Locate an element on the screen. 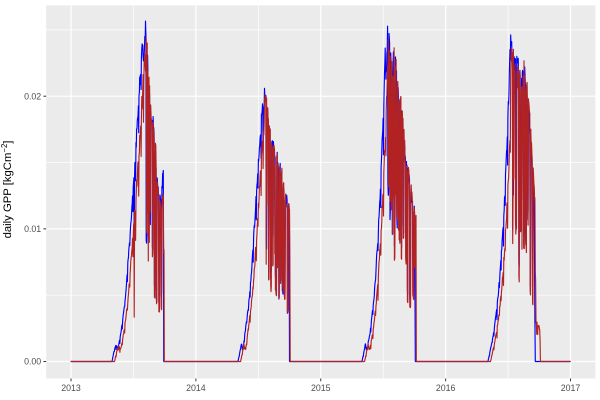  svg-text: 0.00 is located at coordinates (32, 362).